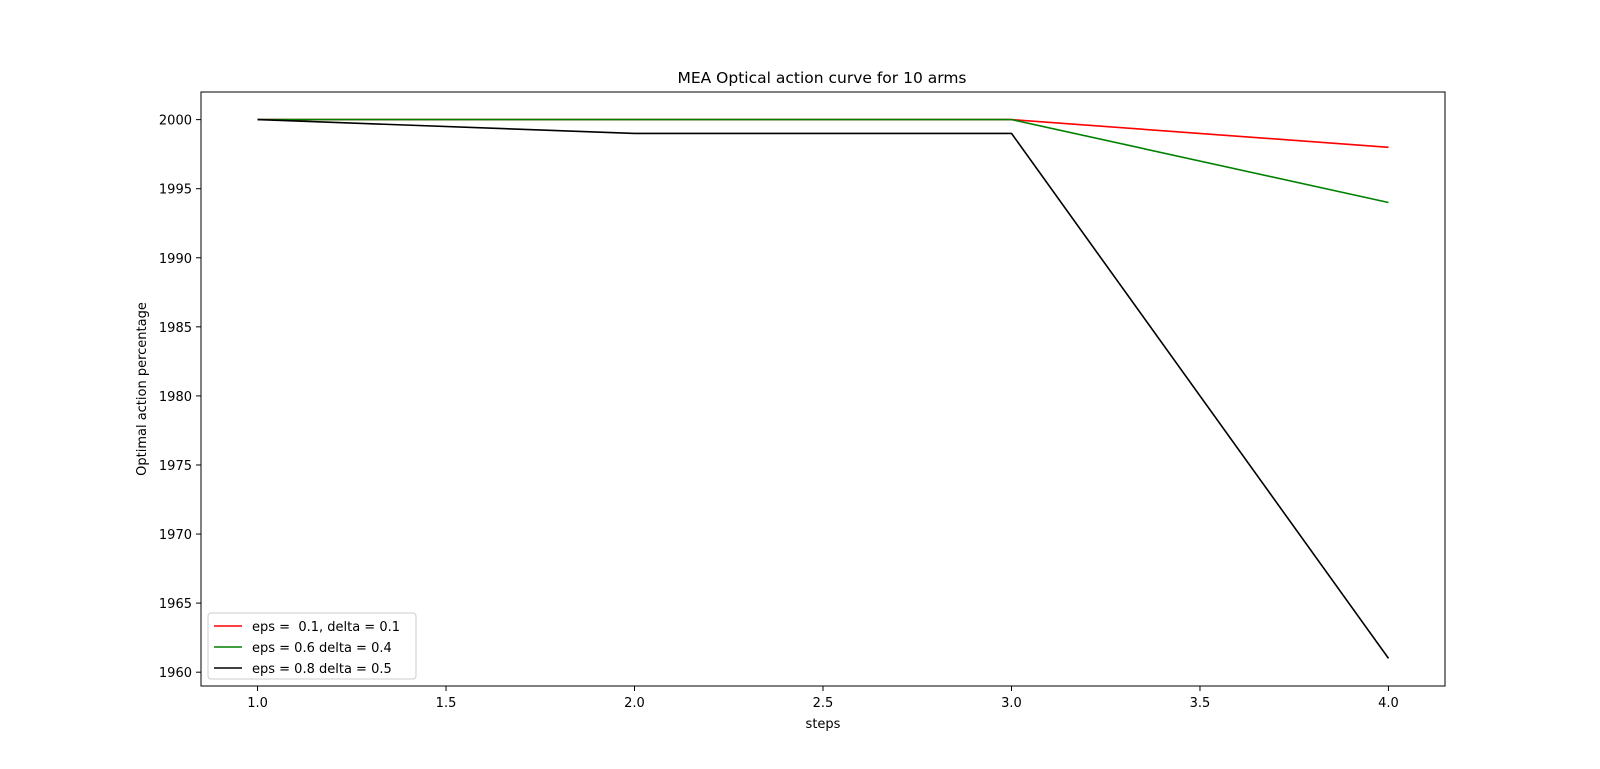  What do you see at coordinates (1200, 703) in the screenshot?
I see `x-tick-label: 3.5` at bounding box center [1200, 703].